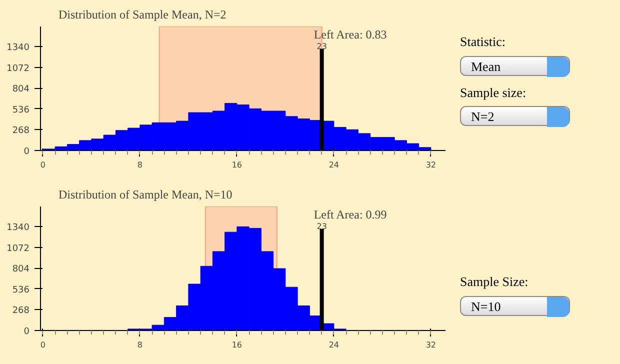 The image size is (620, 364). I want to click on text: N=2, so click(515, 116).